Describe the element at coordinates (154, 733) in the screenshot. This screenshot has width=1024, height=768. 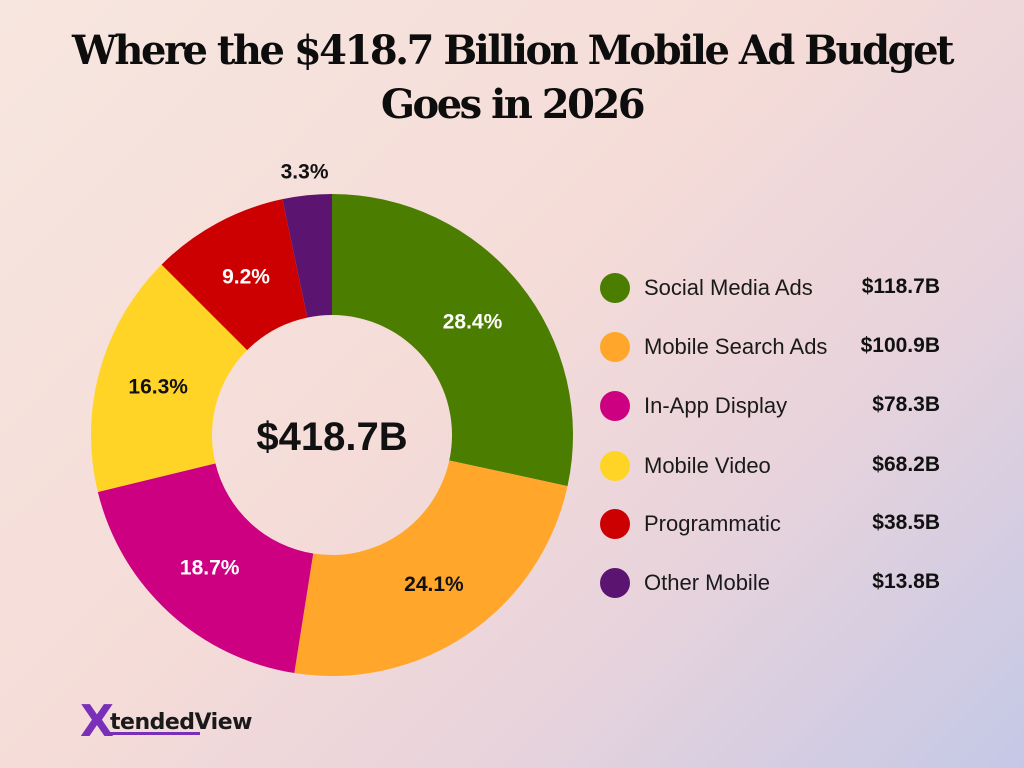
I see `logo-underline` at that location.